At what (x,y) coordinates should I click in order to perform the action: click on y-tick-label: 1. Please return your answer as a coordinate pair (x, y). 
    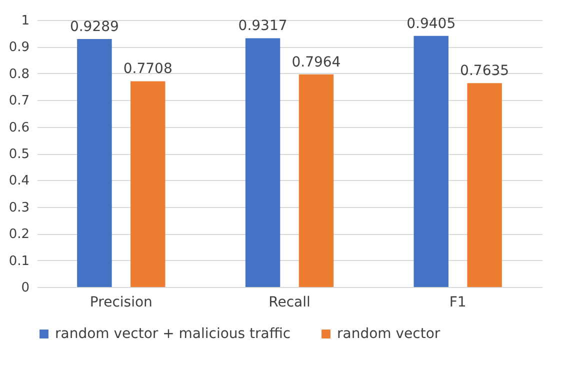
    Looking at the image, I should click on (25, 21).